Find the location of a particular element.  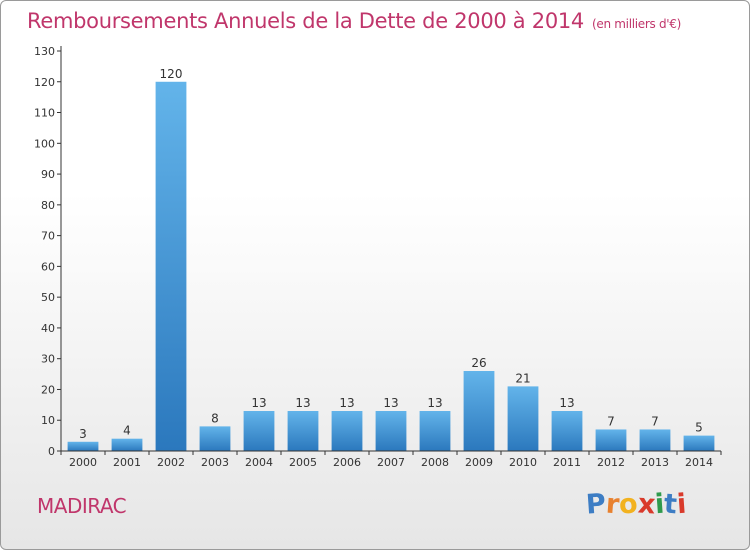

y-tick-label: 50 is located at coordinates (48, 297).